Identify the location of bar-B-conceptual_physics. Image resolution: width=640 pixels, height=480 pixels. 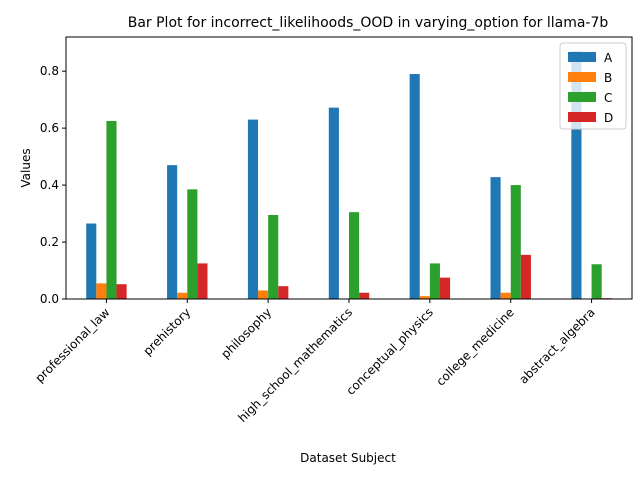
(424, 297).